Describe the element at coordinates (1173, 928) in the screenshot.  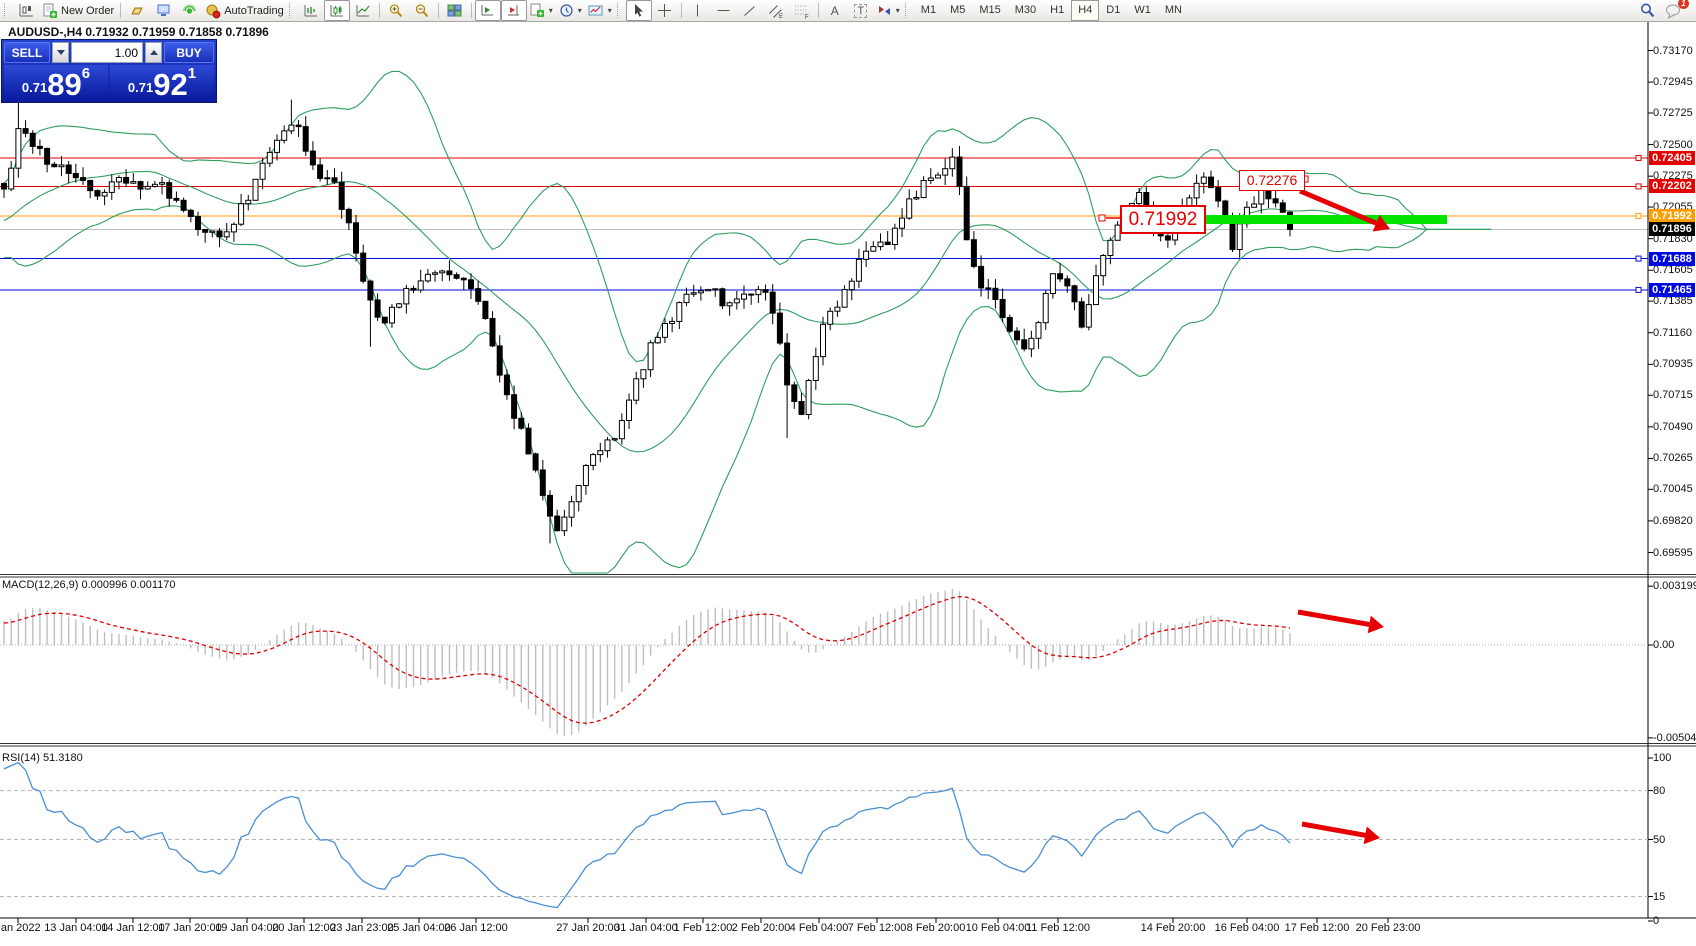
I see `time-axis-label: 14 Feb 20:00` at that location.